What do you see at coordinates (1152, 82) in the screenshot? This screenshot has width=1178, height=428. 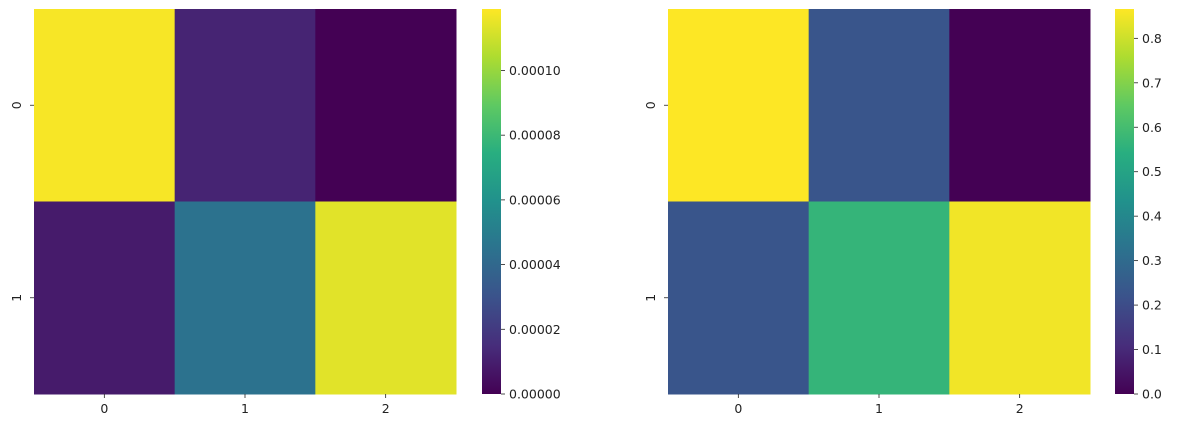 I see `colorbar-tick-label: 0.7` at bounding box center [1152, 82].